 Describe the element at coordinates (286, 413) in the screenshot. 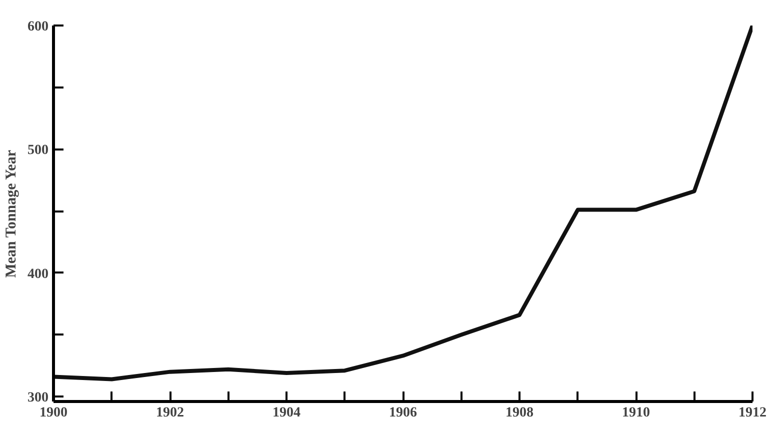

I see `x-tick-label: 1904` at that location.